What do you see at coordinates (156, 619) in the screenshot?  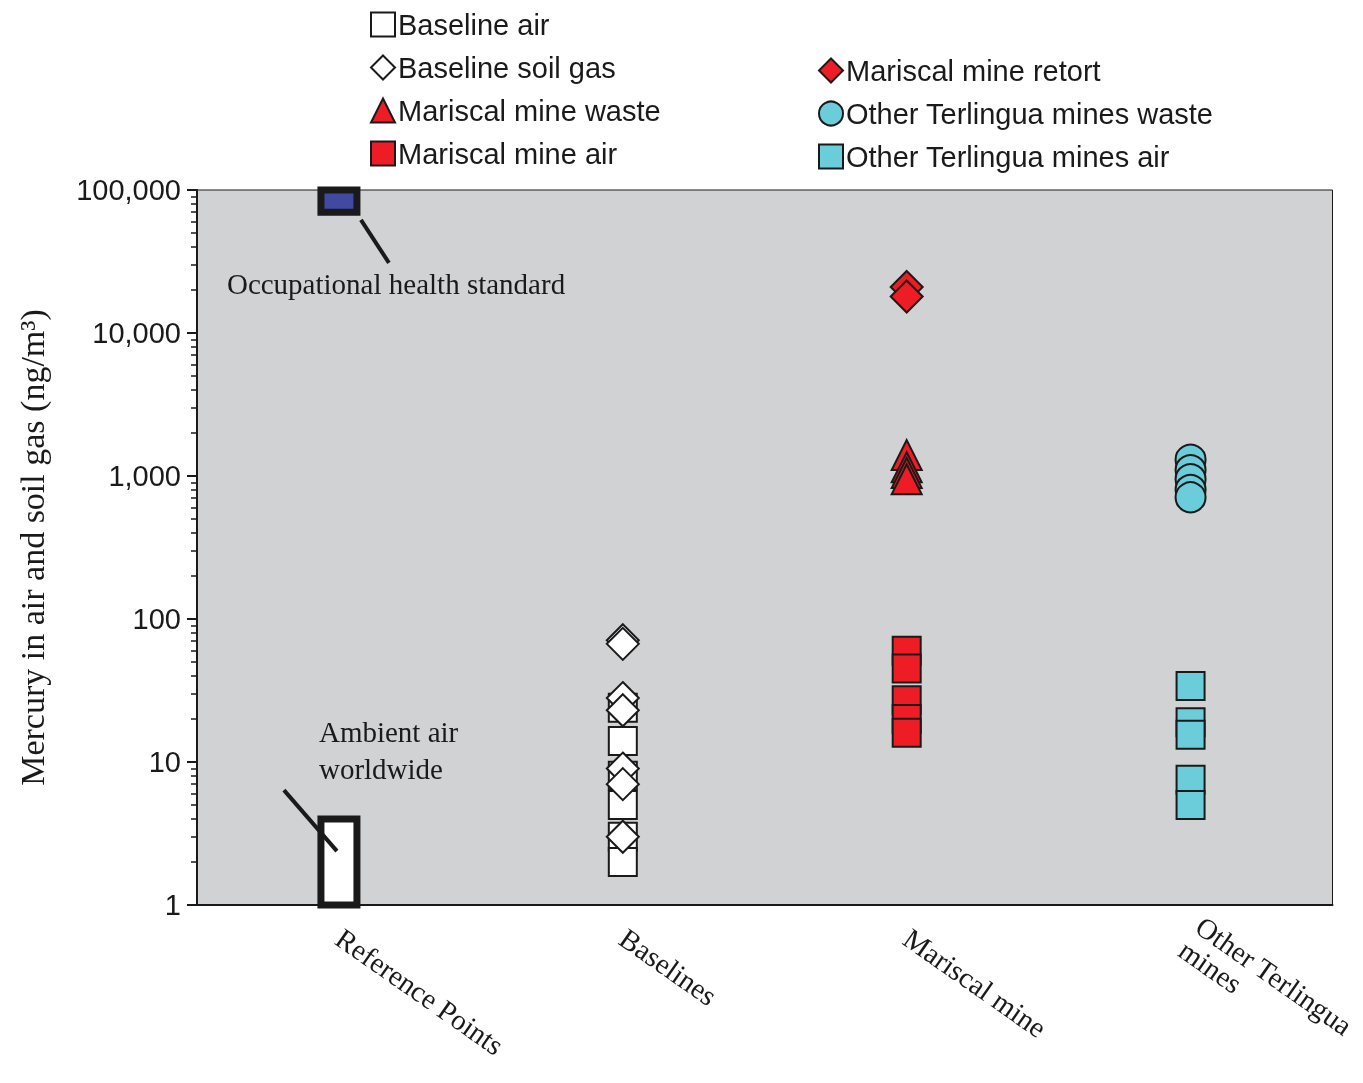 I see `y-tick-label: 100` at bounding box center [156, 619].